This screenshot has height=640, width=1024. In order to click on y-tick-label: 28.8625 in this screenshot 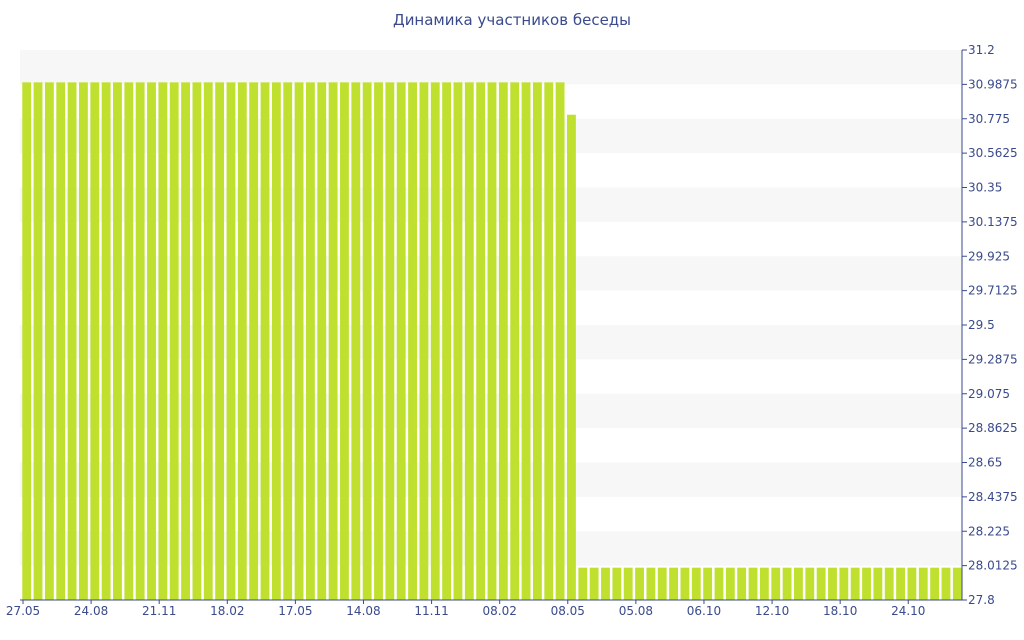, I will do `click(993, 428)`.